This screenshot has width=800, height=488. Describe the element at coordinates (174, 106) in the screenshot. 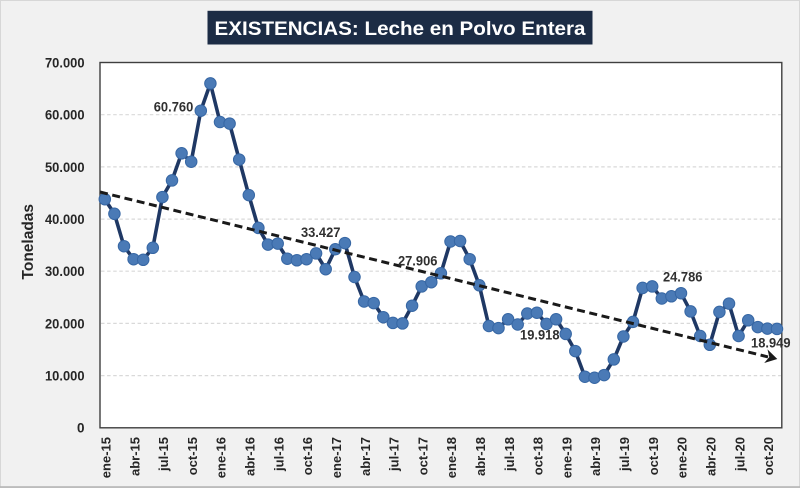

I see `svg-text: 60.760` at that location.